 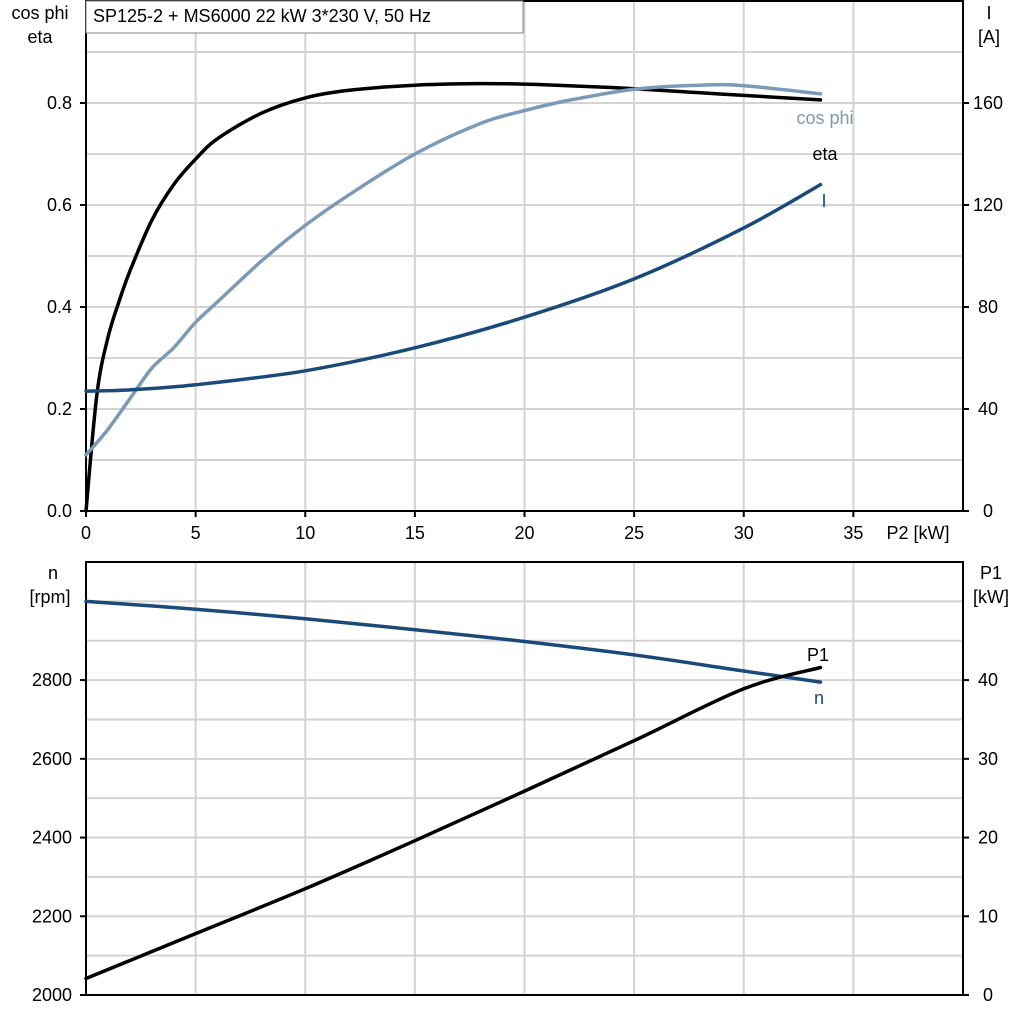 What do you see at coordinates (988, 103) in the screenshot?
I see `top-right-tick-label: 160` at bounding box center [988, 103].